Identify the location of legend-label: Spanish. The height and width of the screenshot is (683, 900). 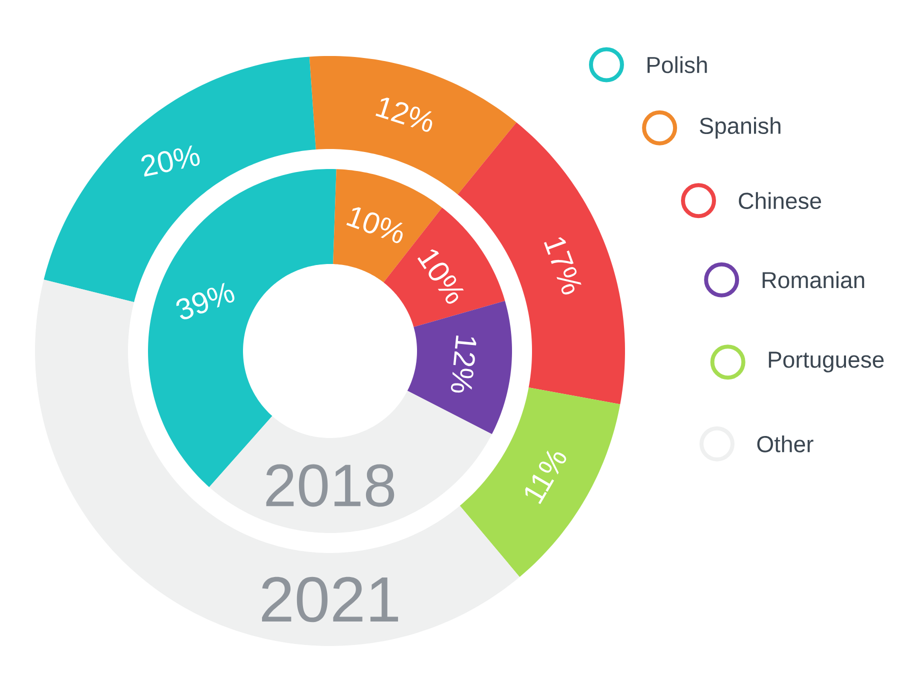
(740, 128).